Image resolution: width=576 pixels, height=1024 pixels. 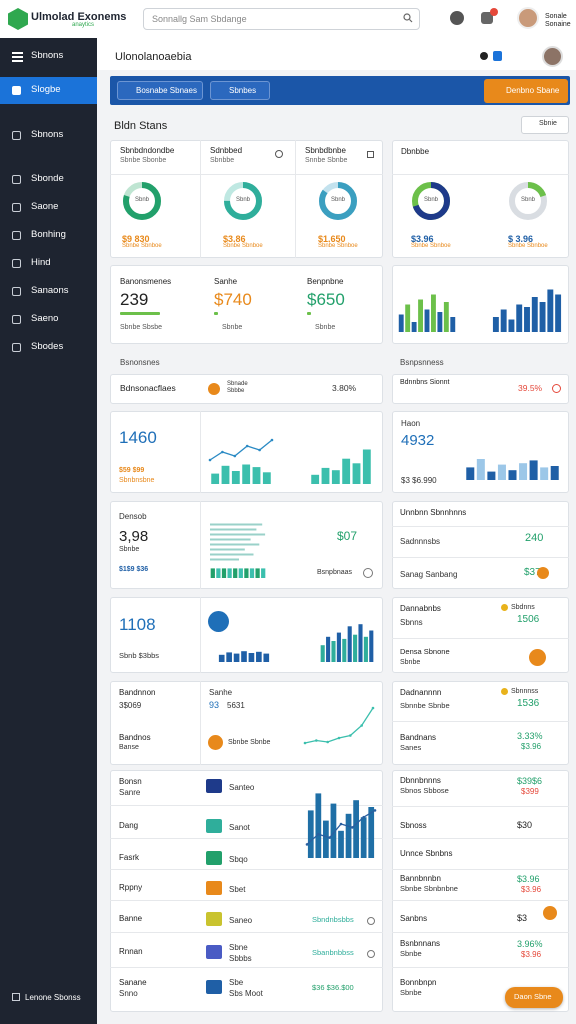 I want to click on table-sub: Sanre, so click(x=130, y=792).